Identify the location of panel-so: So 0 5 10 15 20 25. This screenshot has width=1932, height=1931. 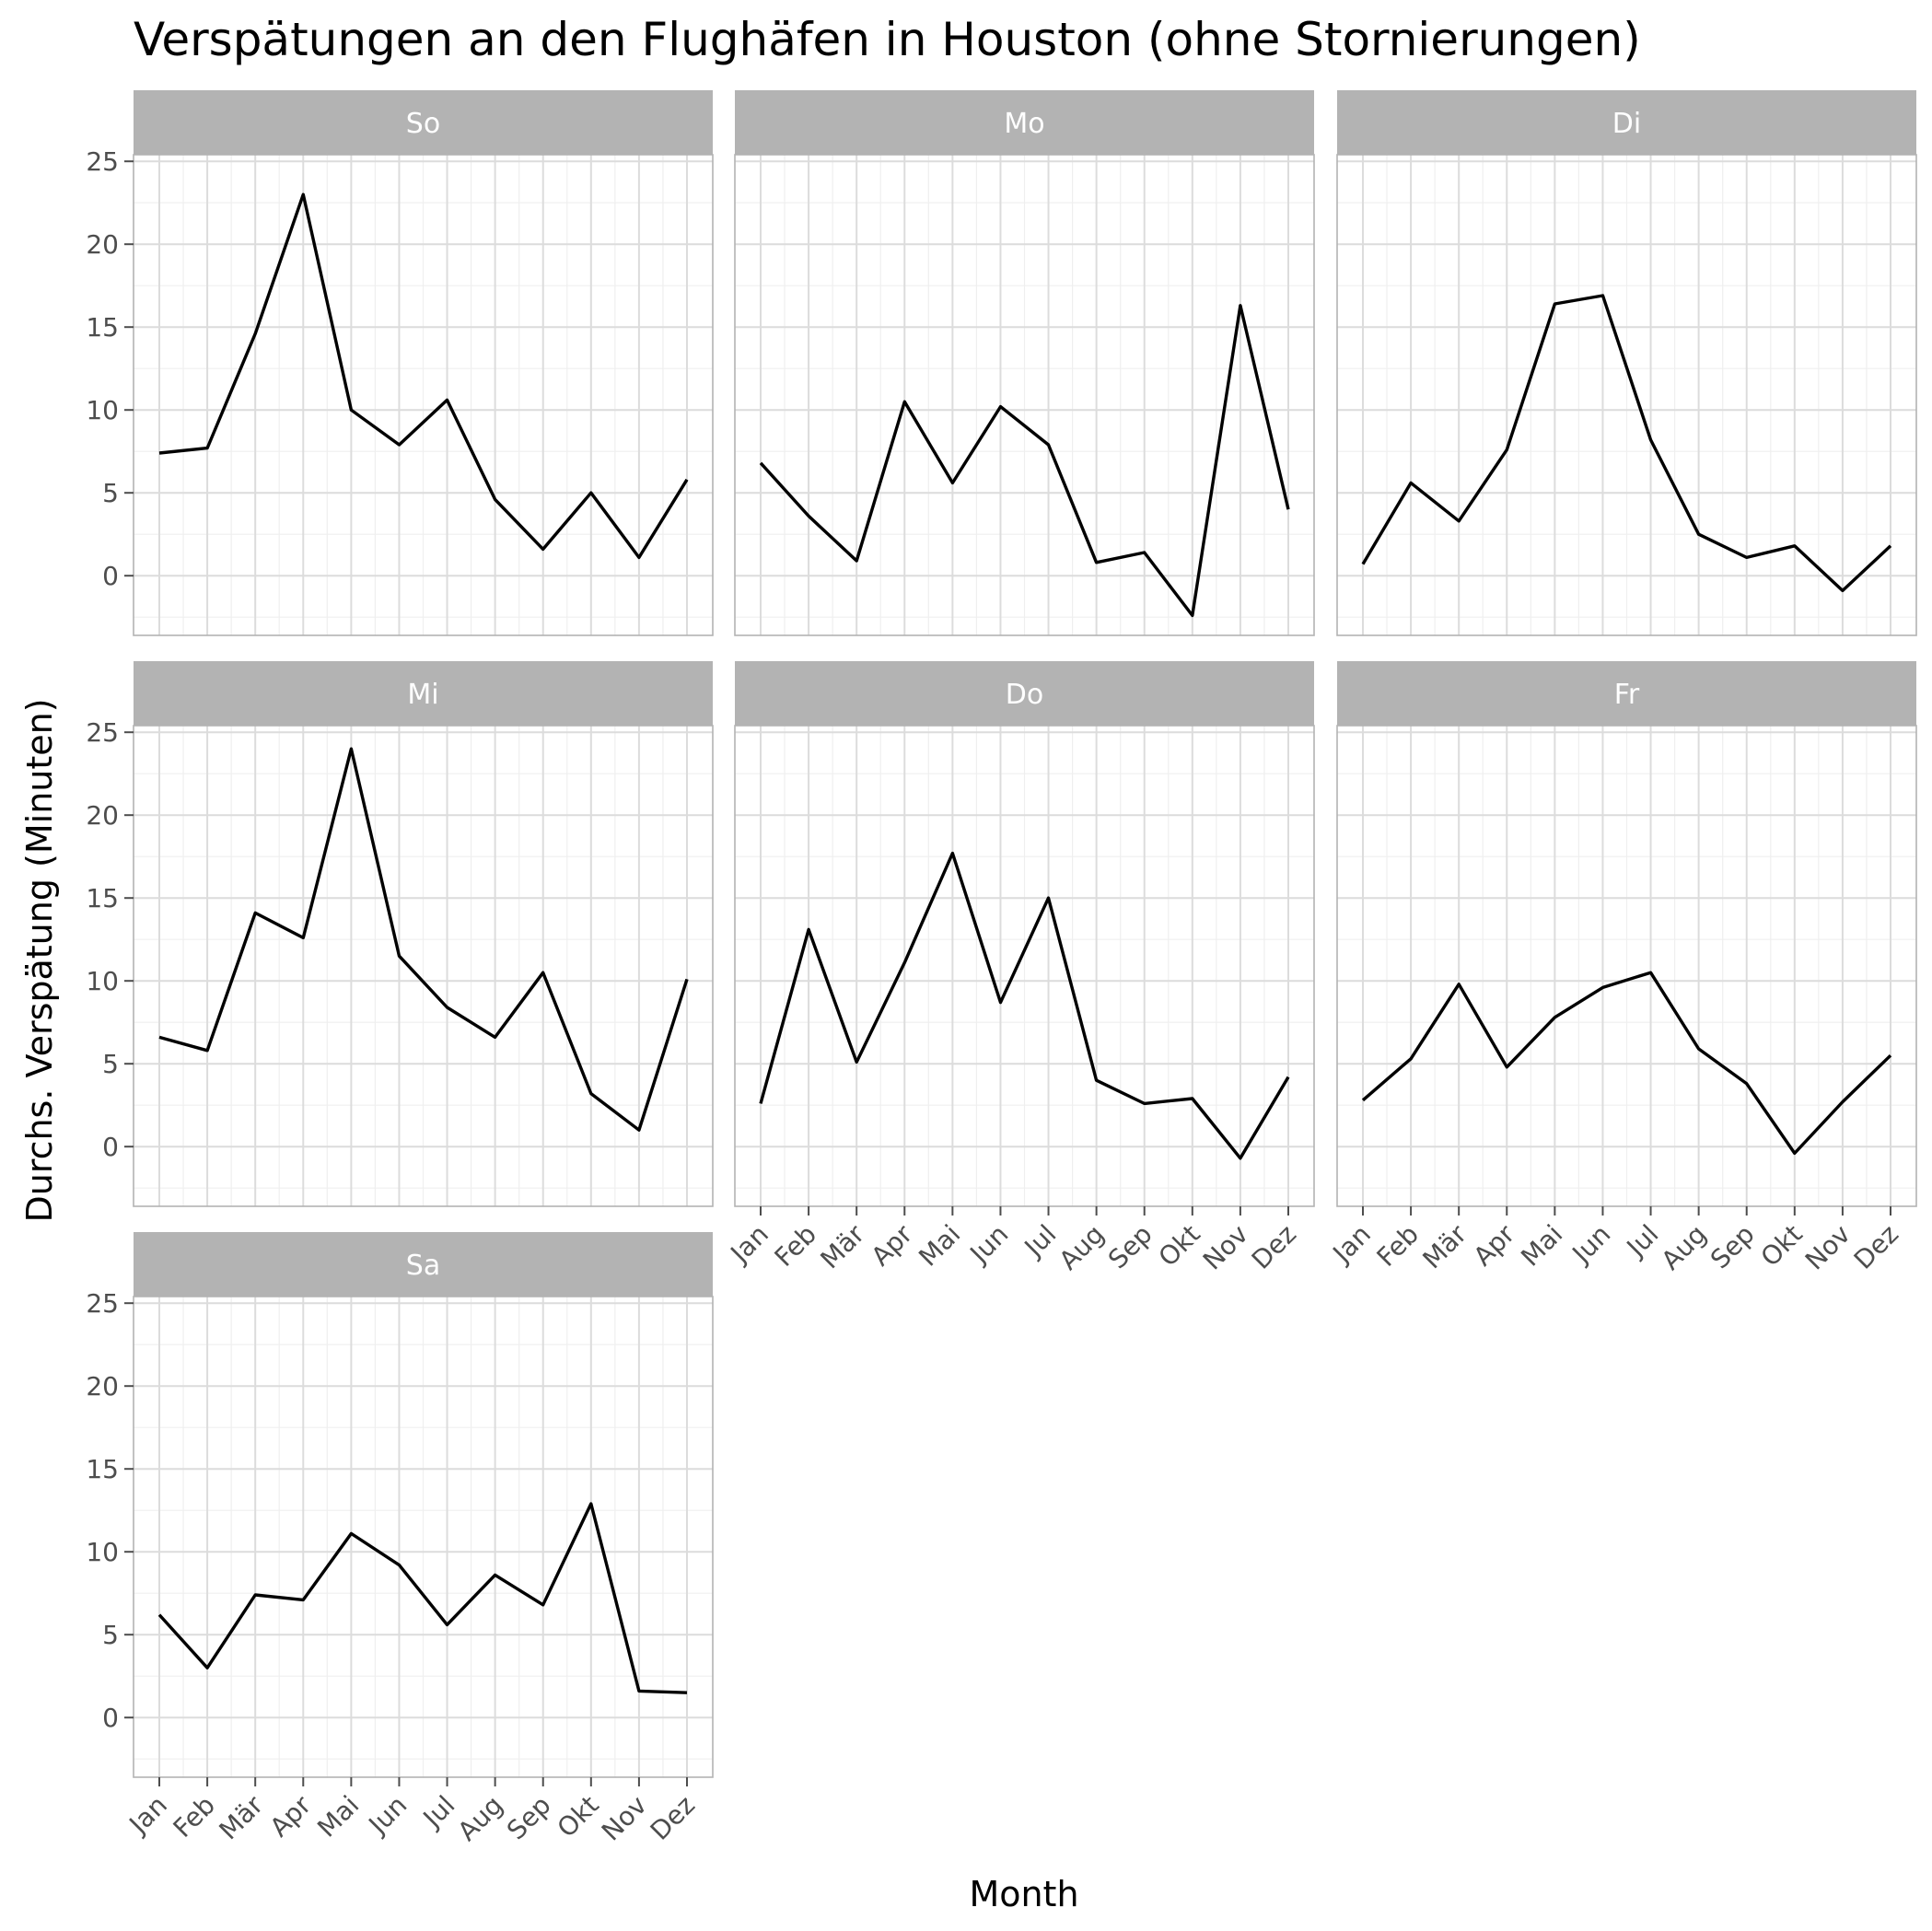
(400, 363).